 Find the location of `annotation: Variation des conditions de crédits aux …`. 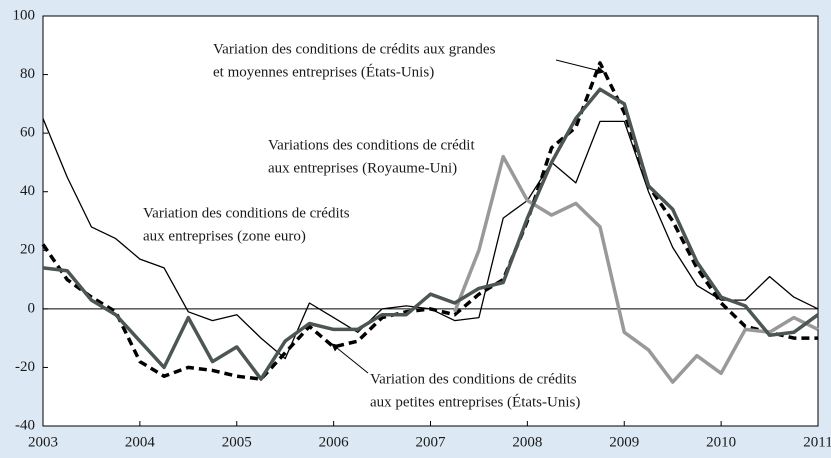

annotation: Variation des conditions de crédits aux … is located at coordinates (354, 49).